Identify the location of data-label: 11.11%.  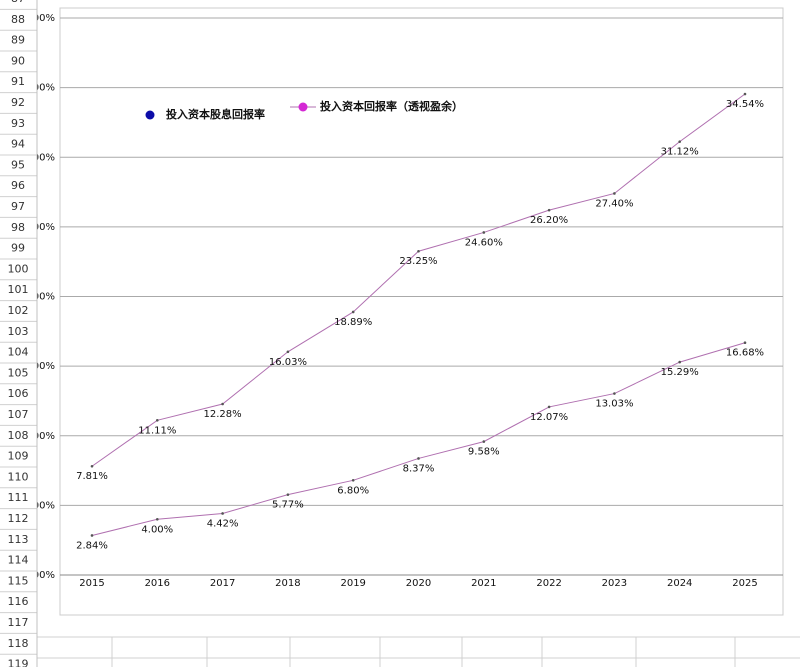
(157, 430).